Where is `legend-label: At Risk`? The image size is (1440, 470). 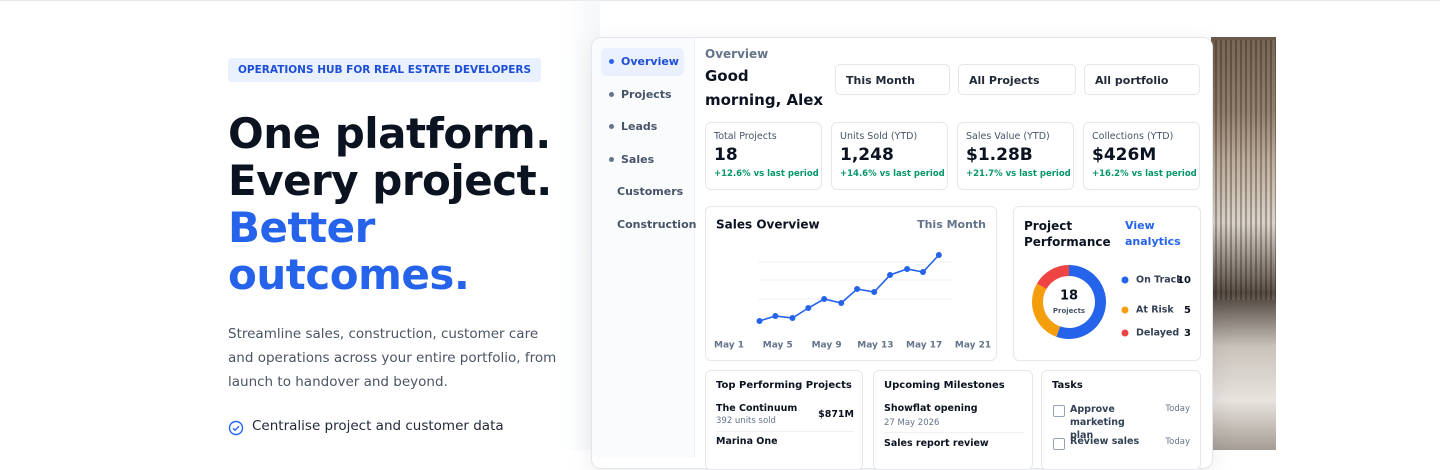 legend-label: At Risk is located at coordinates (1155, 310).